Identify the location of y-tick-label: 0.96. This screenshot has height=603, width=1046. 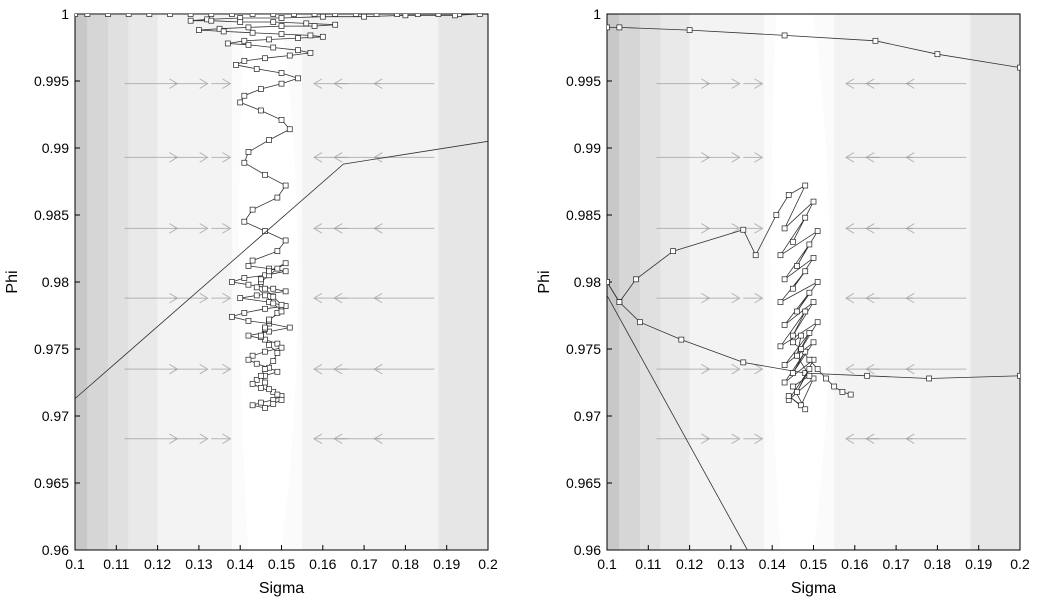
(587, 550).